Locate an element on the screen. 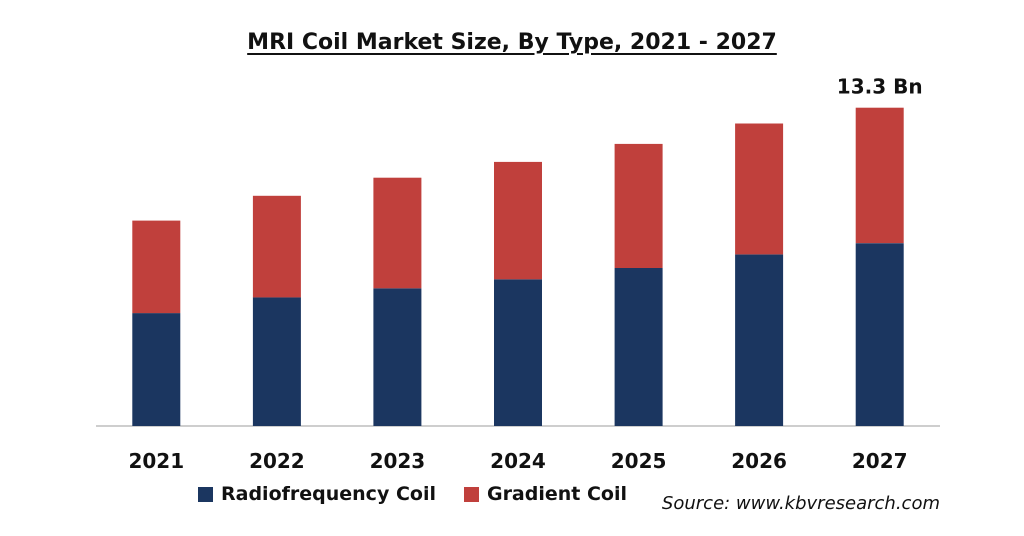 The width and height of the screenshot is (1024, 536). bar-gradient-coil-2022 is located at coordinates (276, 246).